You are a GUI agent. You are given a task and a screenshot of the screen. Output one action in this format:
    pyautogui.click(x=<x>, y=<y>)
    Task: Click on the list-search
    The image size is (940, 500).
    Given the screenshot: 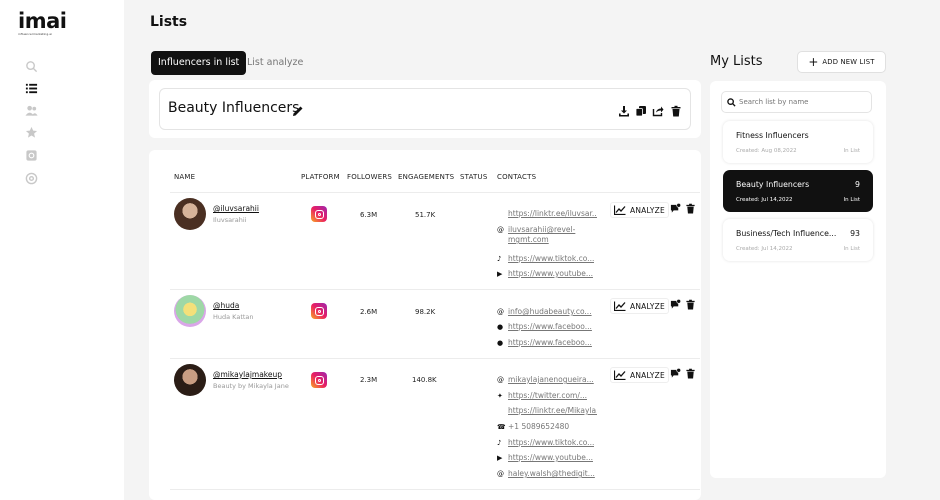 What is the action you would take?
    pyautogui.click(x=796, y=102)
    